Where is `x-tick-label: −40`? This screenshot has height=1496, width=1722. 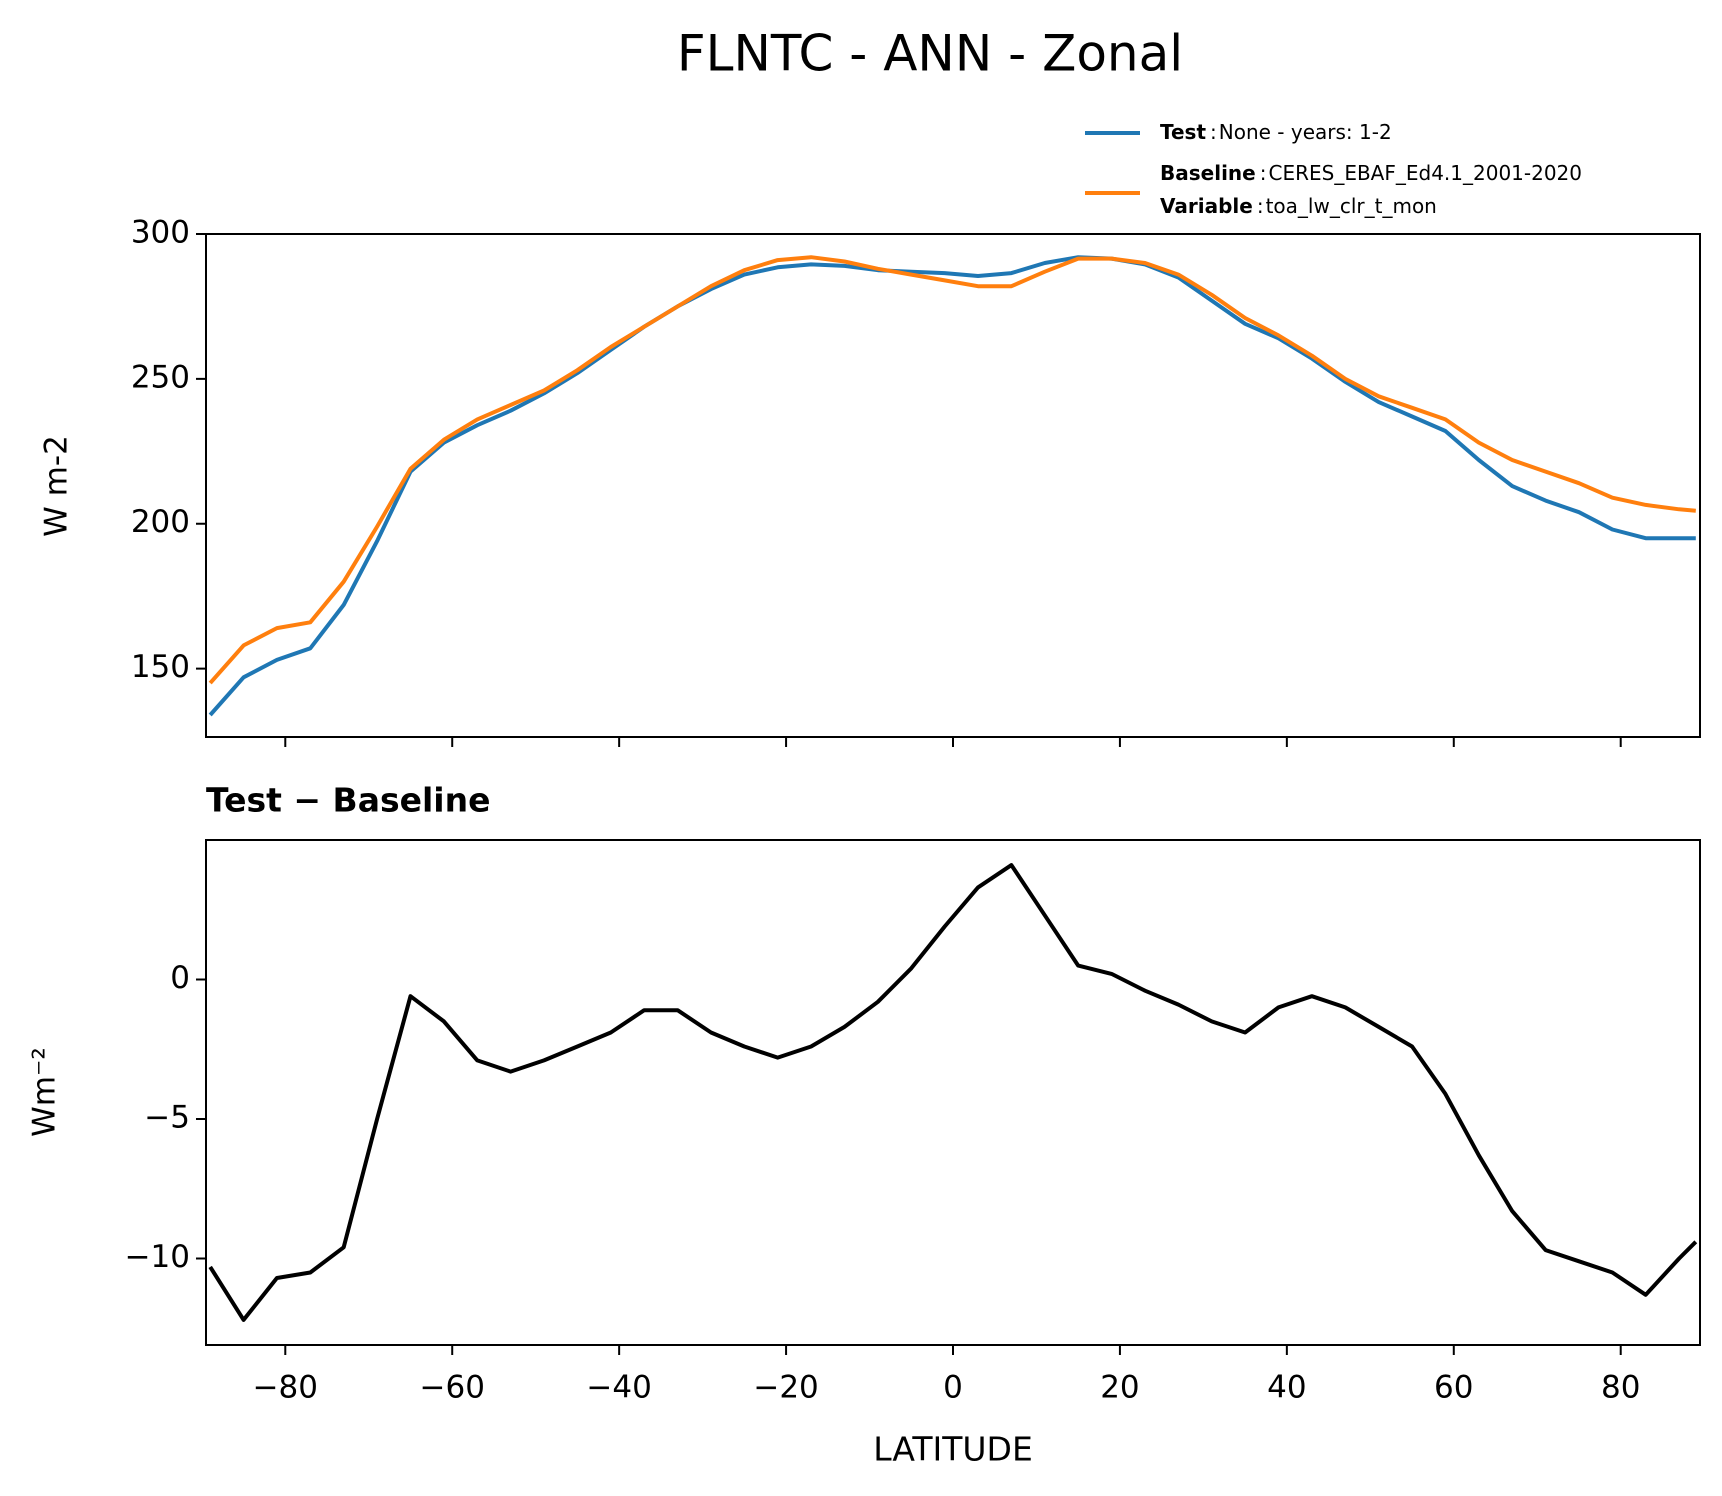 x-tick-label: −40 is located at coordinates (618, 1388).